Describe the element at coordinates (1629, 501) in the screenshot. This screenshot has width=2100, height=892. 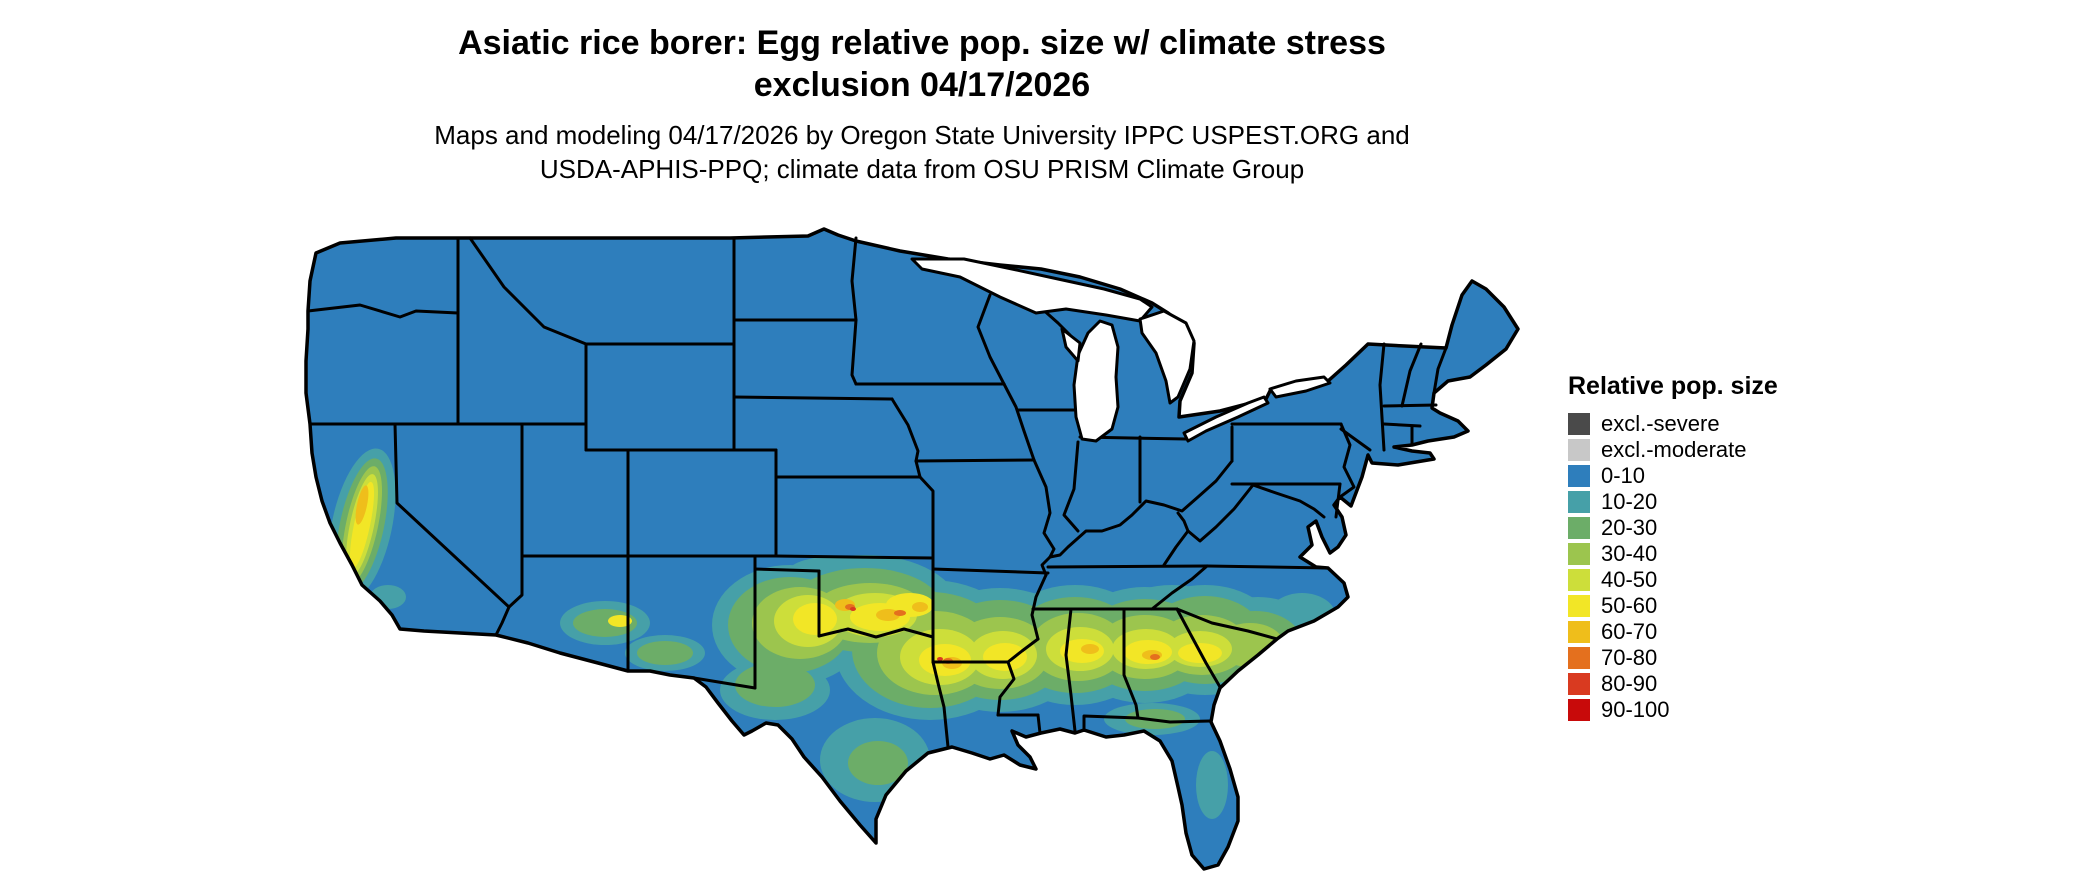
I see `legend-label: 10-20` at that location.